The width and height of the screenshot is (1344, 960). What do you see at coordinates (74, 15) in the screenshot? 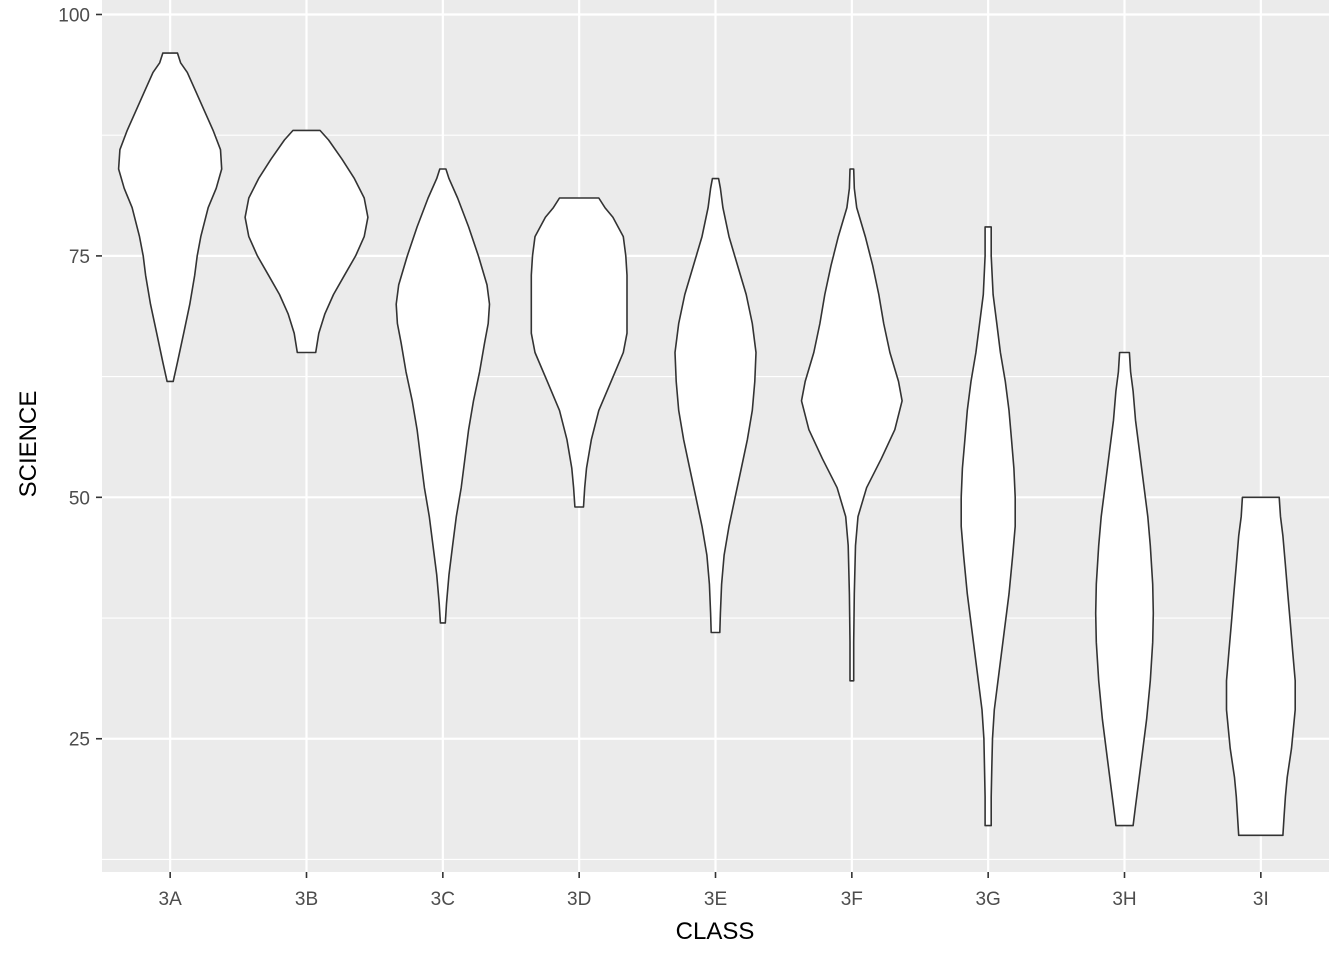
I see `y-tick-label: 100` at bounding box center [74, 15].